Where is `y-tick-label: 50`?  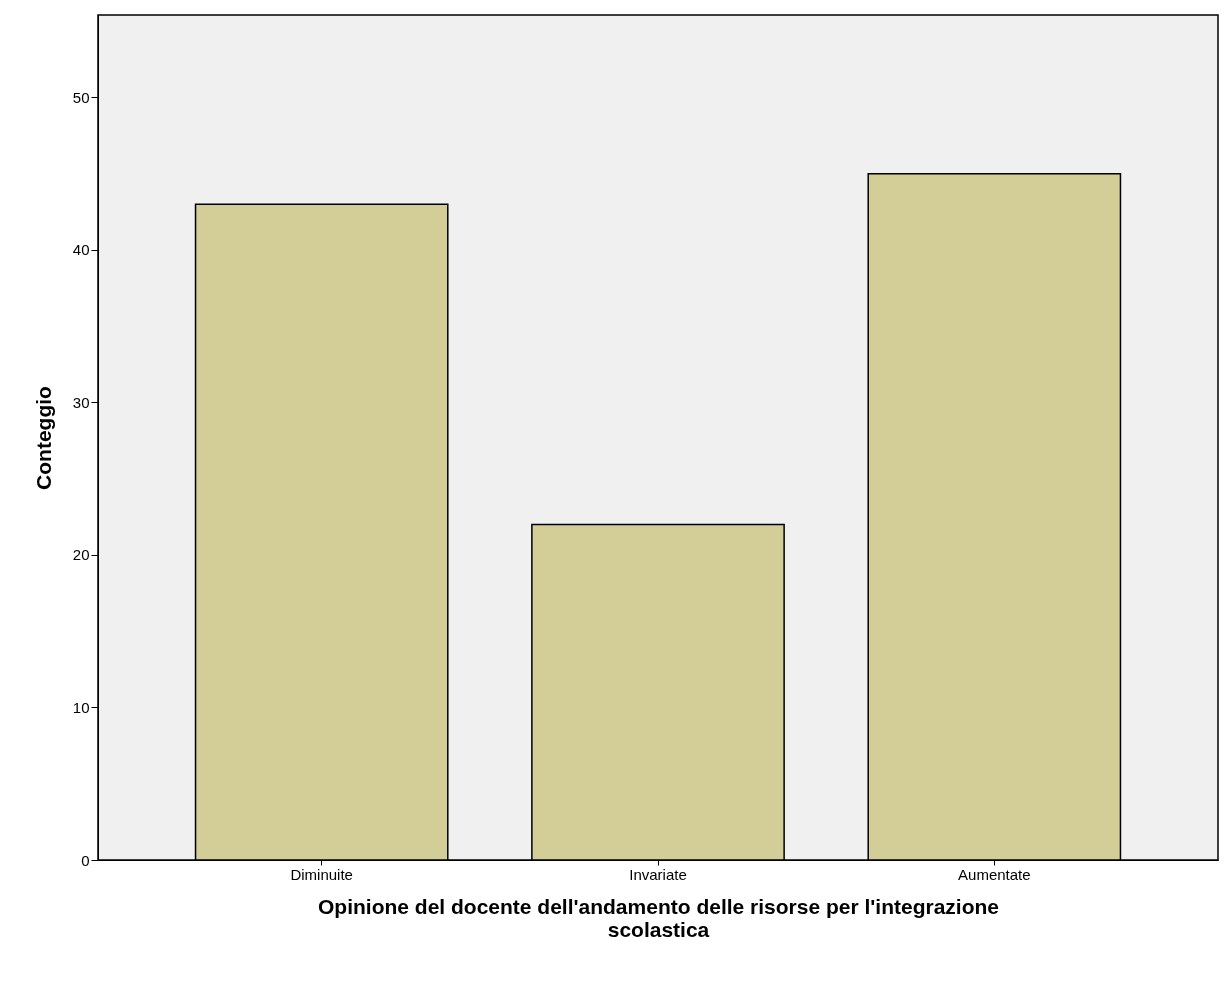
y-tick-label: 50 is located at coordinates (81, 97).